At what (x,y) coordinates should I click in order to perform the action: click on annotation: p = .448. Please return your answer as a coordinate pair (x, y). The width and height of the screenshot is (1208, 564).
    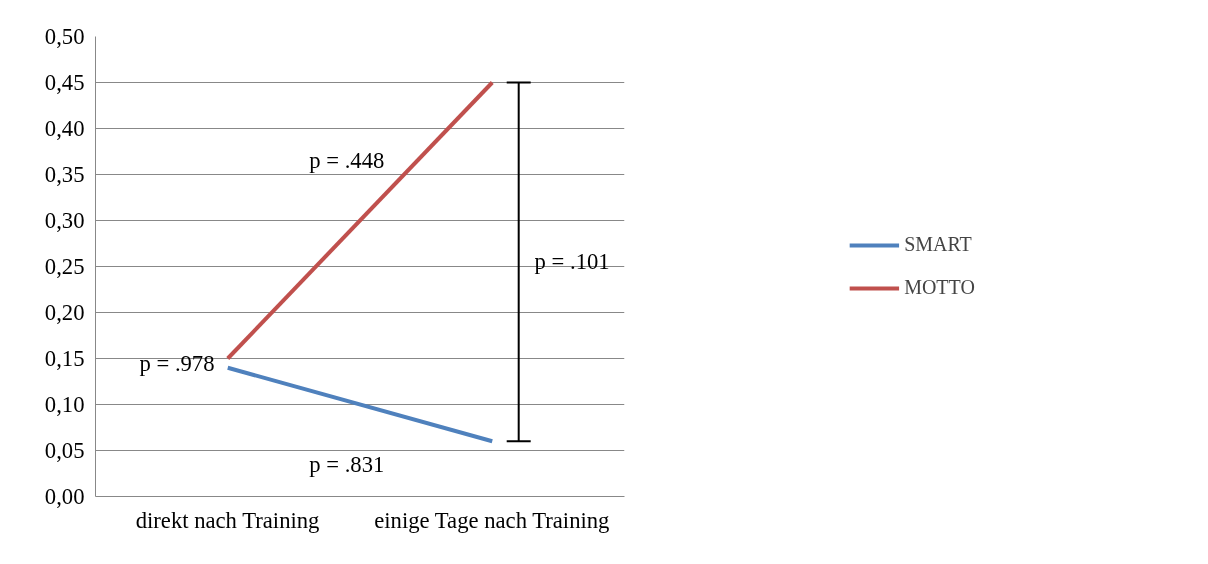
    Looking at the image, I should click on (347, 161).